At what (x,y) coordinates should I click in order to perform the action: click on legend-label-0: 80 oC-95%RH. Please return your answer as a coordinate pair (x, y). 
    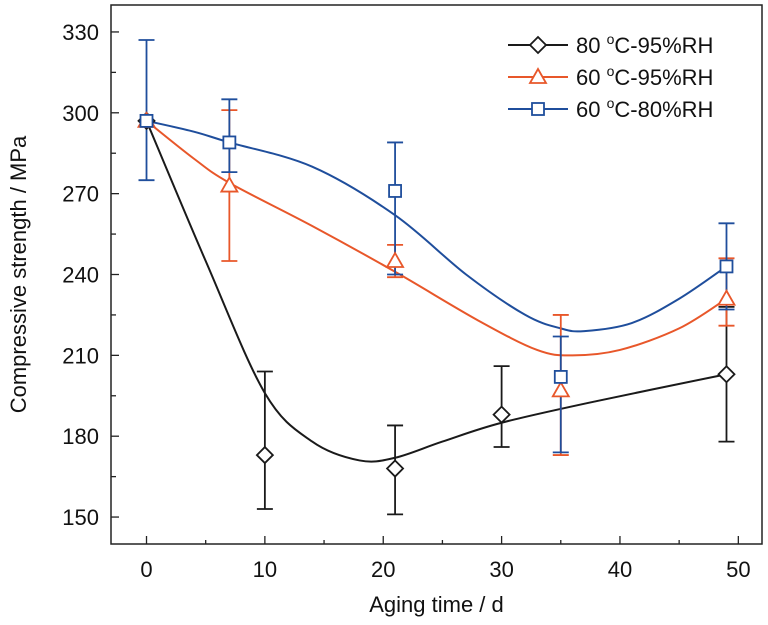
    Looking at the image, I should click on (644, 44).